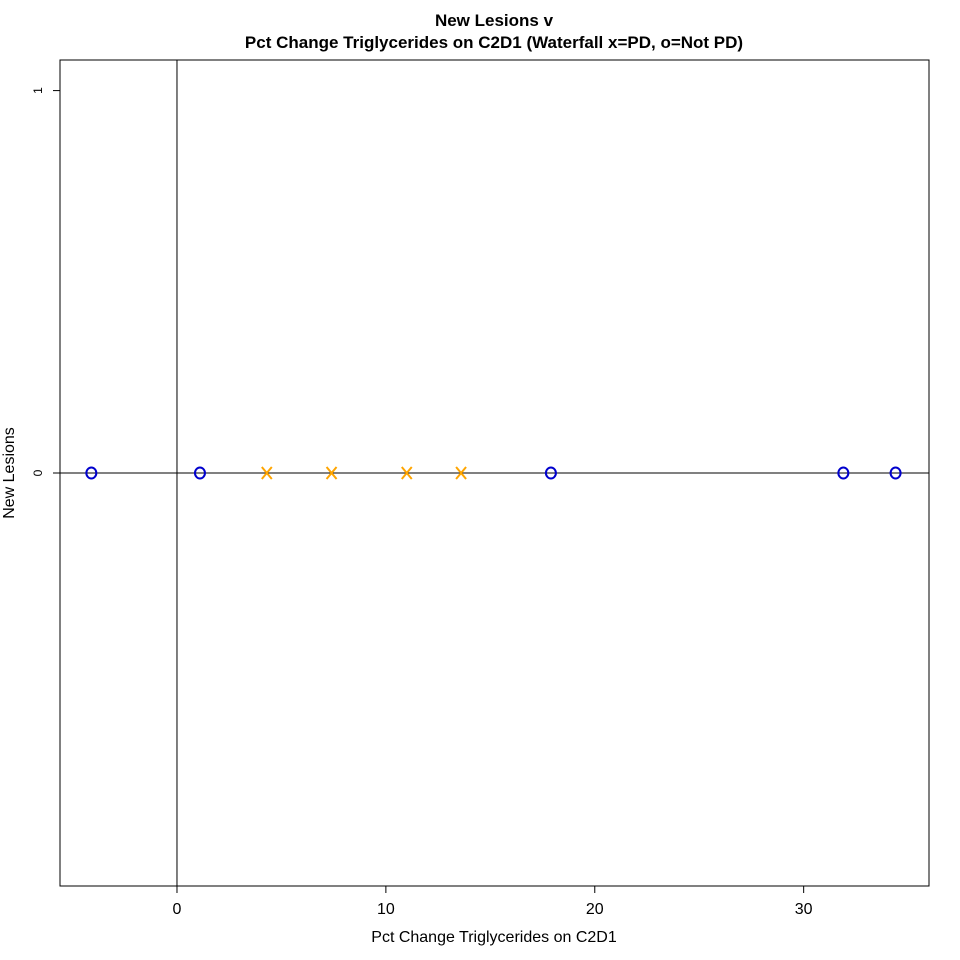 This screenshot has width=960, height=960. I want to click on y-axis-label: New Lesions, so click(9, 473).